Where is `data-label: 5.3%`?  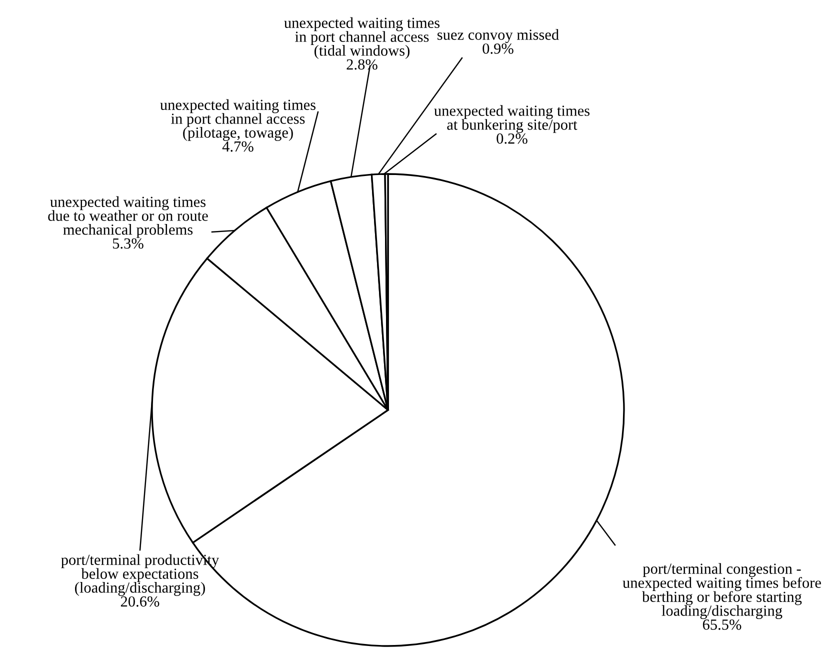 data-label: 5.3% is located at coordinates (128, 243).